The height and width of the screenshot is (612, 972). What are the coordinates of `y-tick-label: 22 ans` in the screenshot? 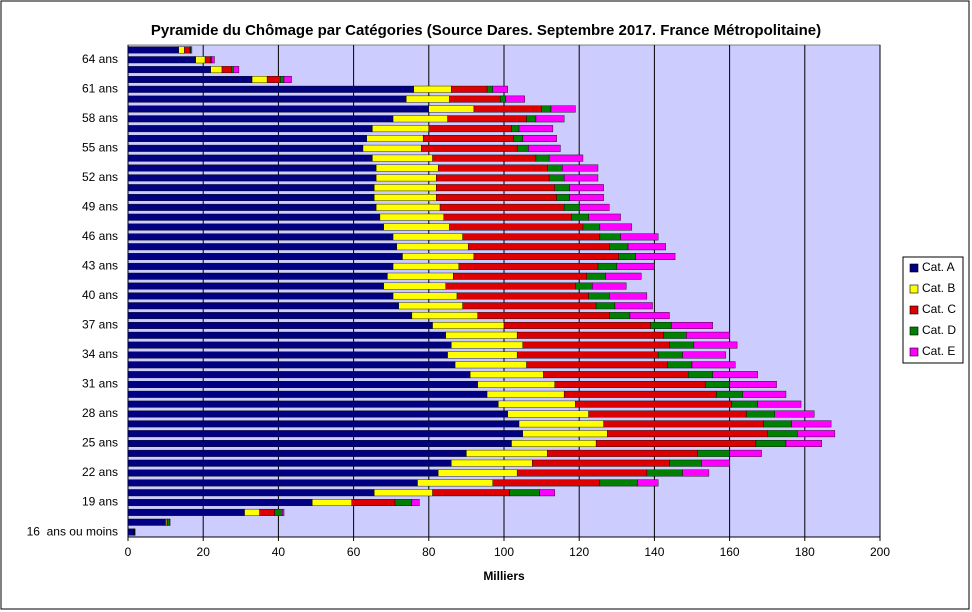 It's located at (100, 472).